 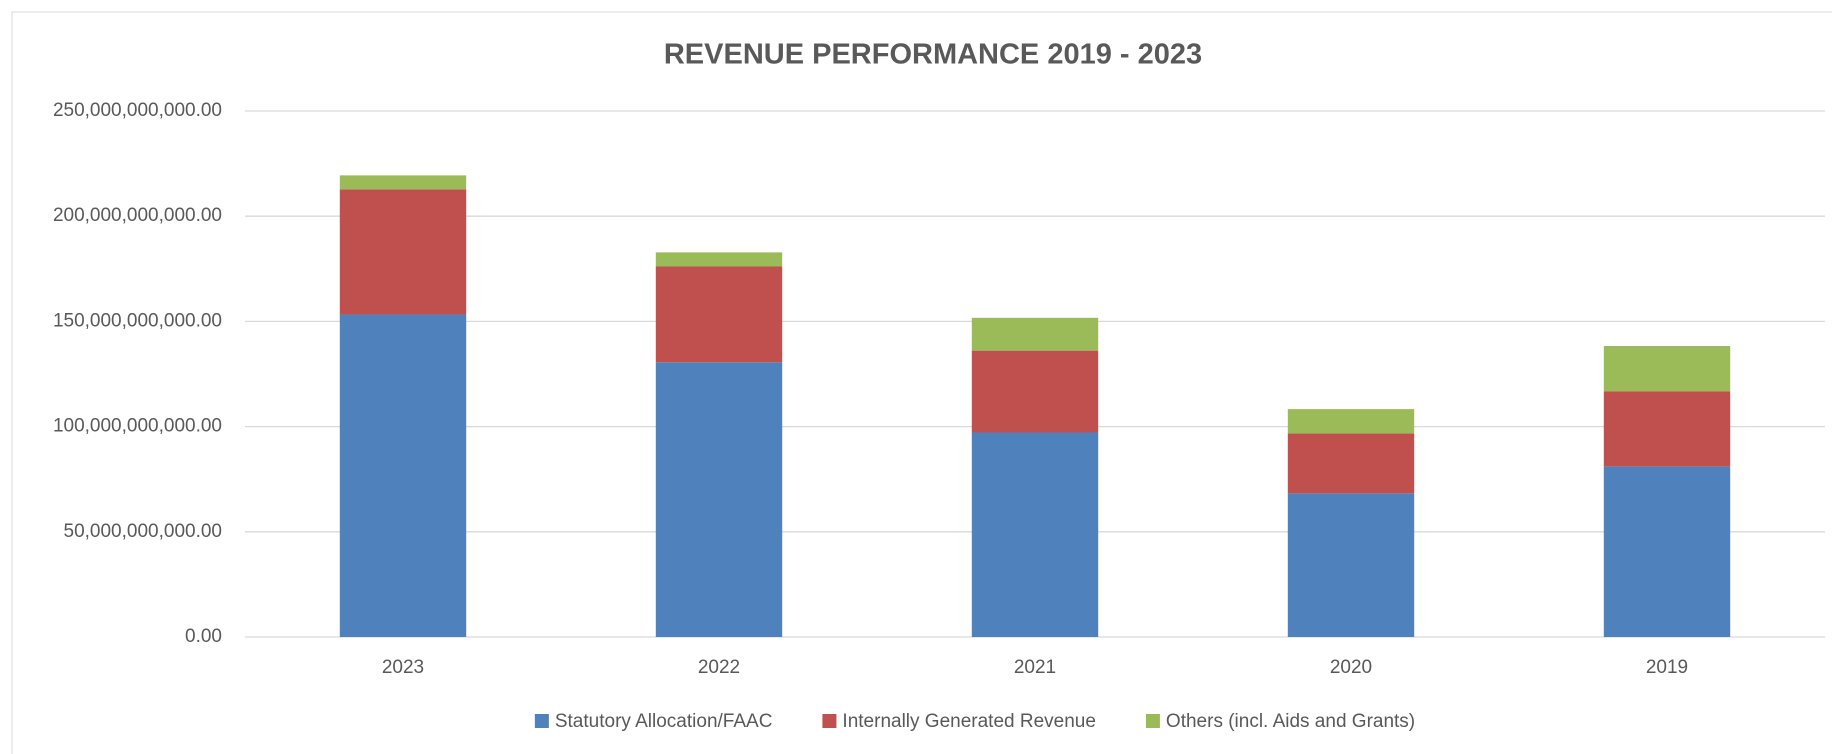 What do you see at coordinates (933, 55) in the screenshot?
I see `chart-title: REVENUE PERFORMANCE 2019 - 2023` at bounding box center [933, 55].